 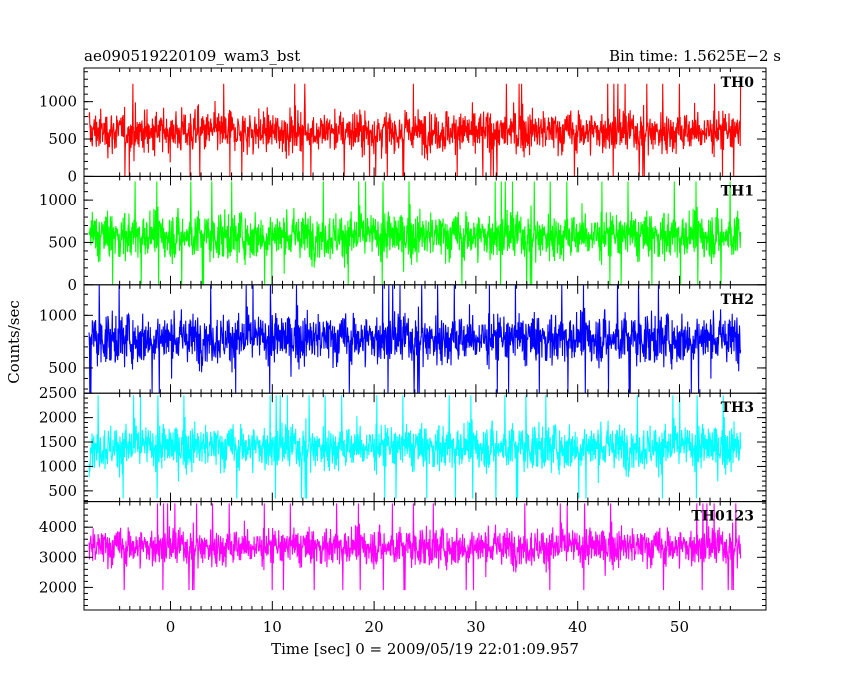 What do you see at coordinates (415, 547) in the screenshot?
I see `series-line-th0123` at bounding box center [415, 547].